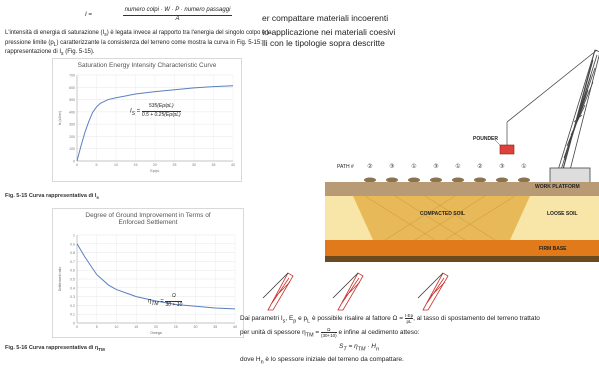 The width and height of the screenshot is (599, 368). I want to click on chart2-formula-den: 30 + 10, so click(174, 304).